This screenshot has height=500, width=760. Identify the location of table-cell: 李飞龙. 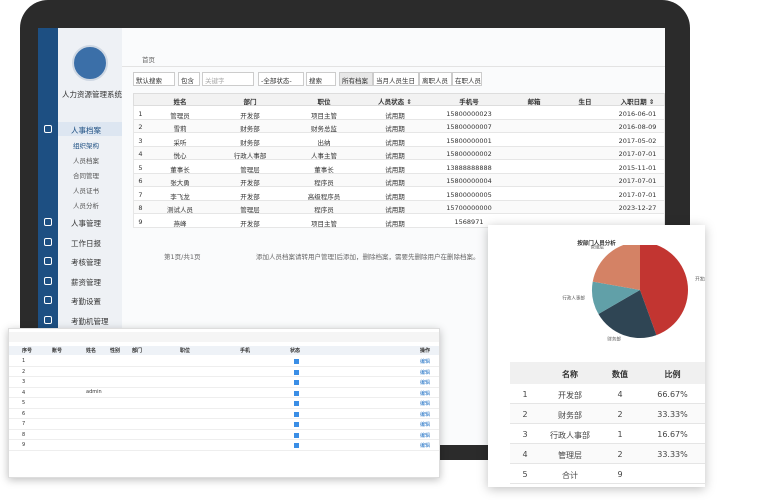
(180, 196).